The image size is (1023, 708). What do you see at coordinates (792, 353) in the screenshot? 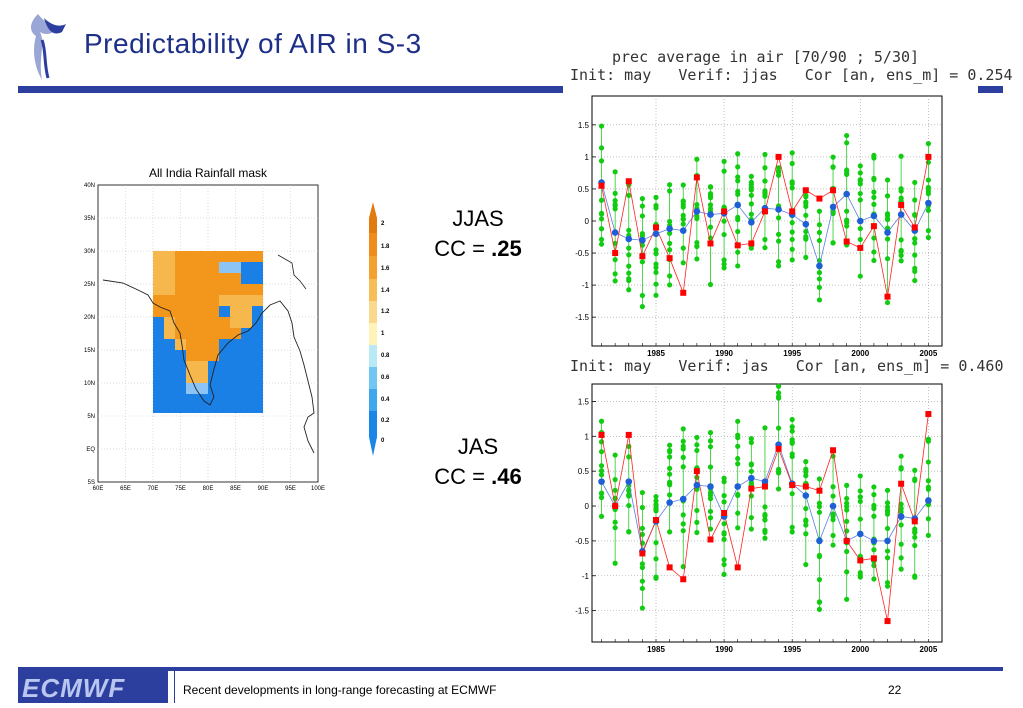
I see `x-tick-label: 1995` at bounding box center [792, 353].